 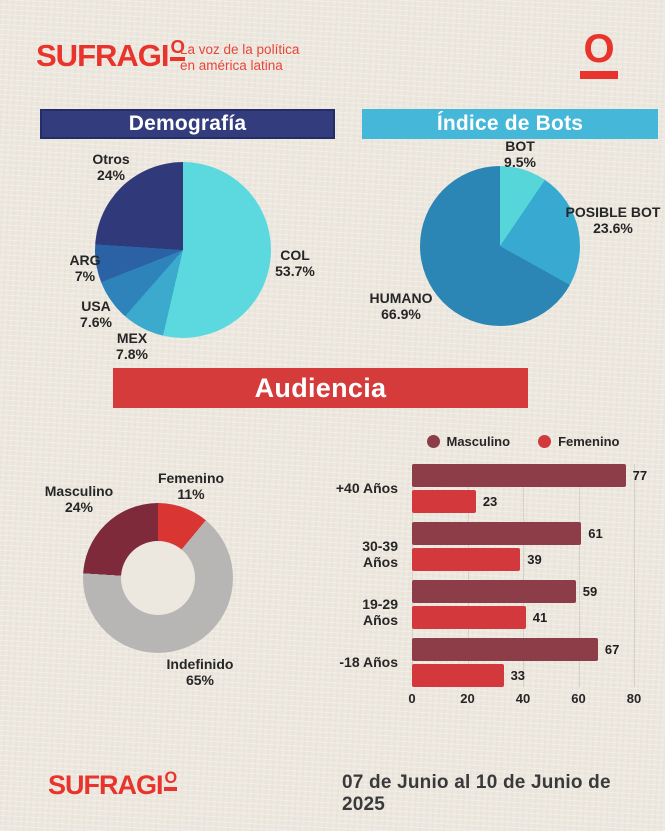 What do you see at coordinates (380, 612) in the screenshot?
I see `bar-category-label: 19-29 Años` at bounding box center [380, 612].